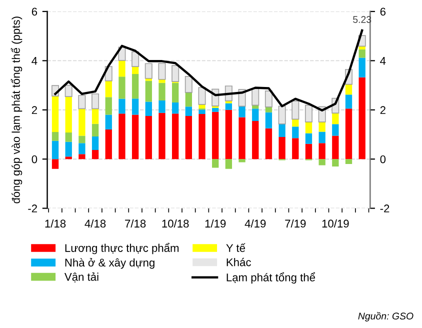 This screenshot has height=328, width=422. What do you see at coordinates (81, 277) in the screenshot?
I see `legend-label: Vận tải` at bounding box center [81, 277].